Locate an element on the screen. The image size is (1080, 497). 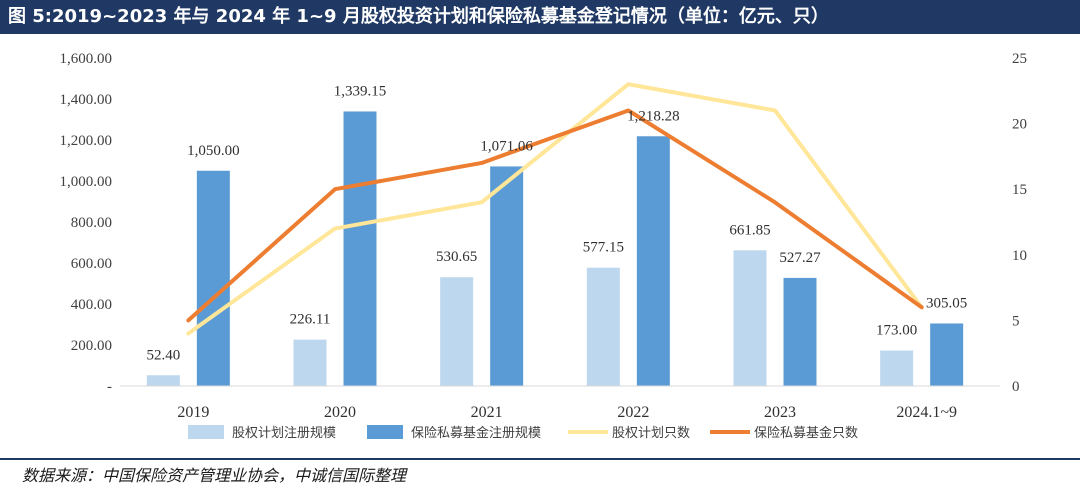
source-divider is located at coordinates (540, 459).